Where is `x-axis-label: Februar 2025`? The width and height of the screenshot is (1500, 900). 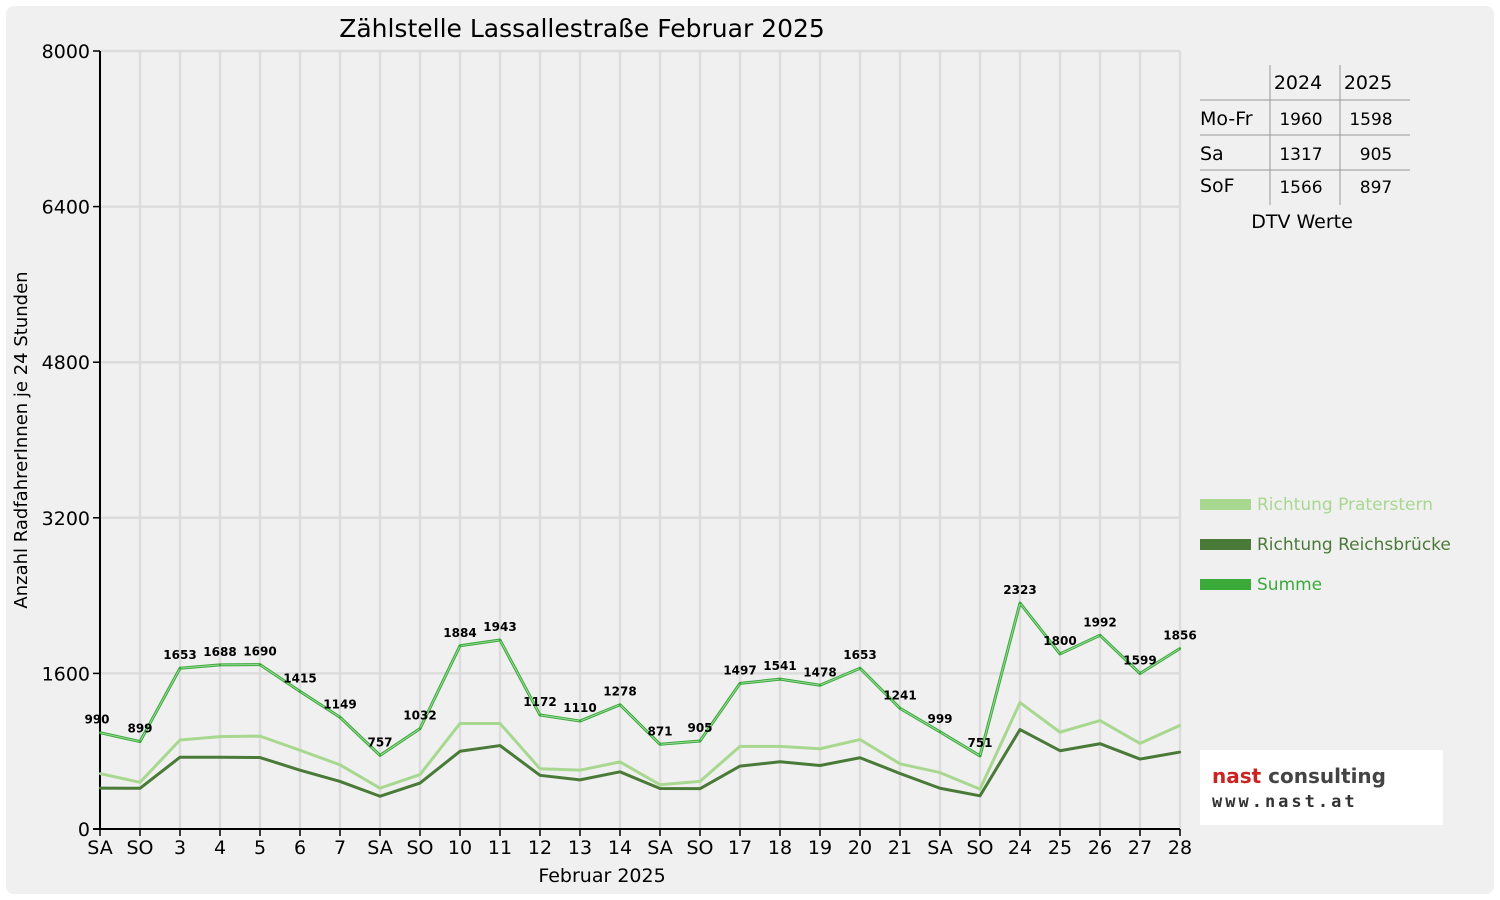 x-axis-label: Februar 2025 is located at coordinates (601, 876).